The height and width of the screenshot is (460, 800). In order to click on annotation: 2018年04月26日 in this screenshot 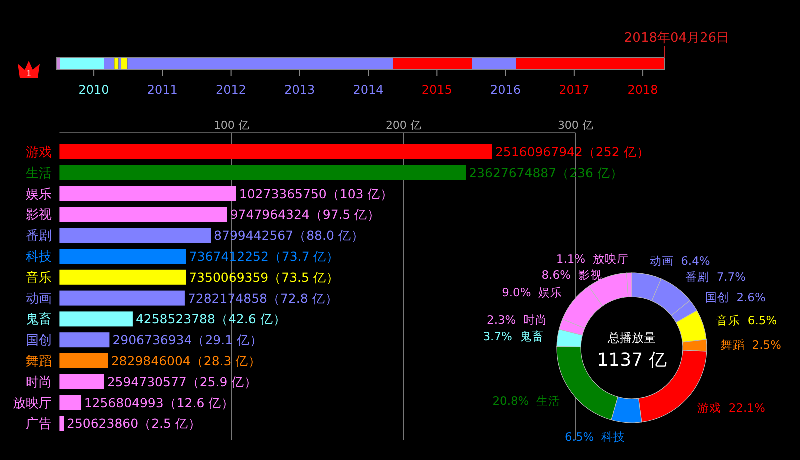, I will do `click(677, 38)`.